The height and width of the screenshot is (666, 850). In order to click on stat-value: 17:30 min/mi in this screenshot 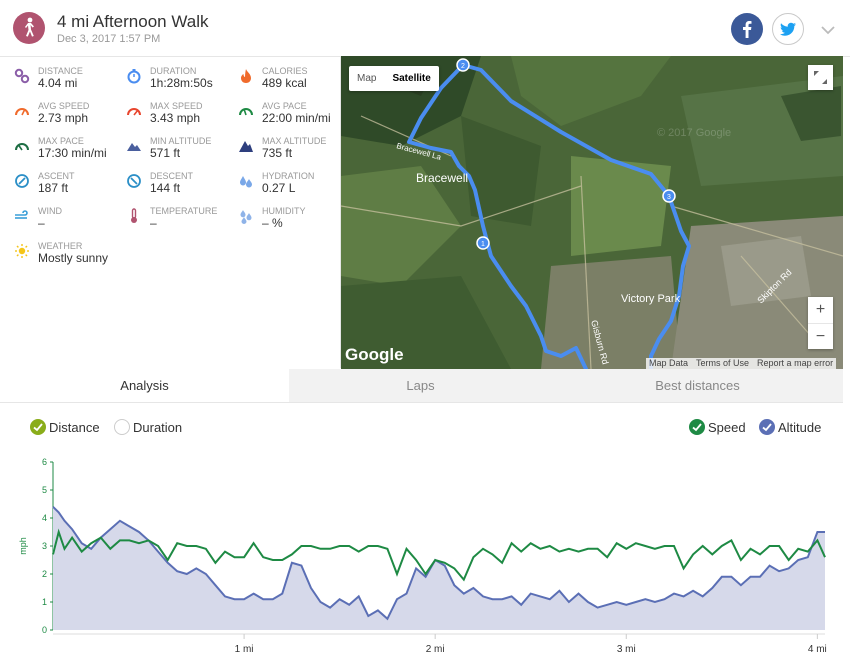, I will do `click(72, 153)`.